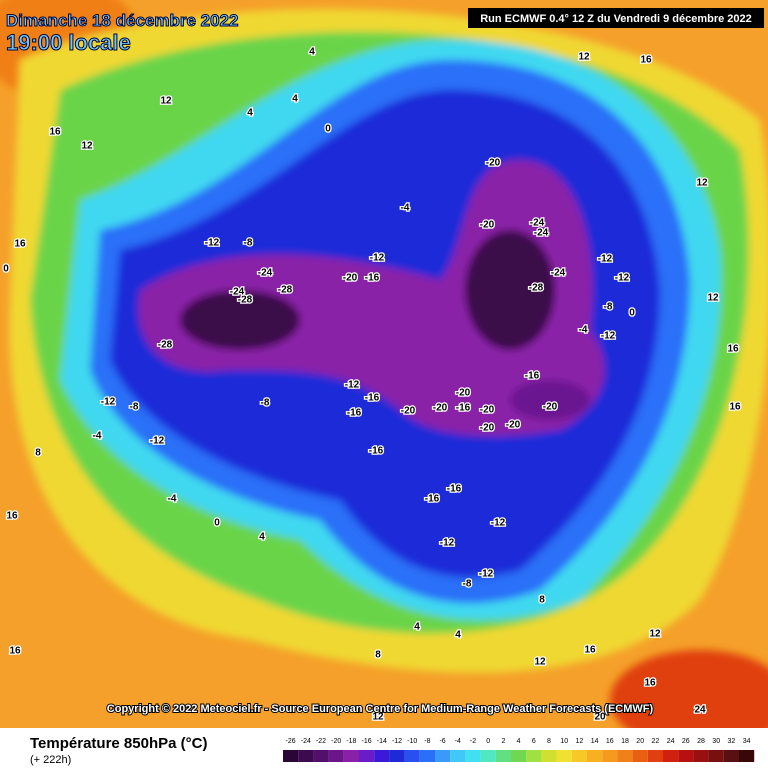  I want to click on colorbar-label: 10, so click(564, 741).